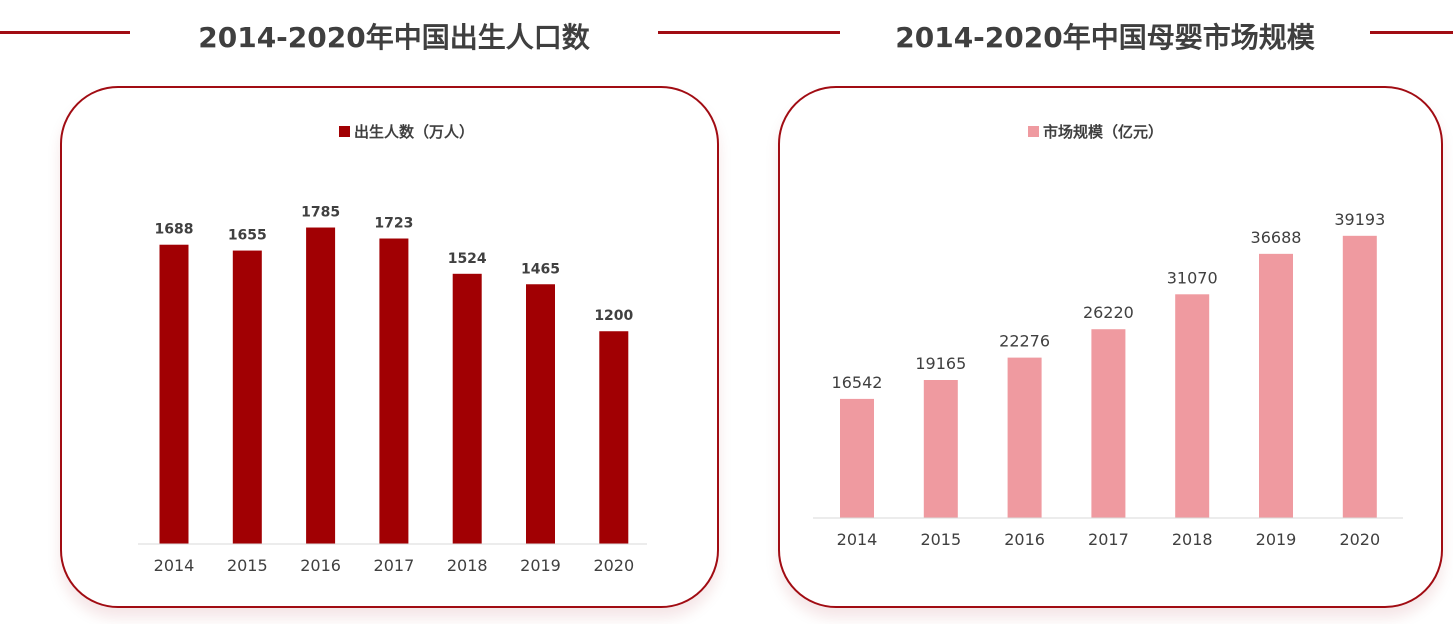 This screenshot has width=1453, height=624. I want to click on birth-chart-title: 2014-2020年中国出生人口数, so click(394, 37).